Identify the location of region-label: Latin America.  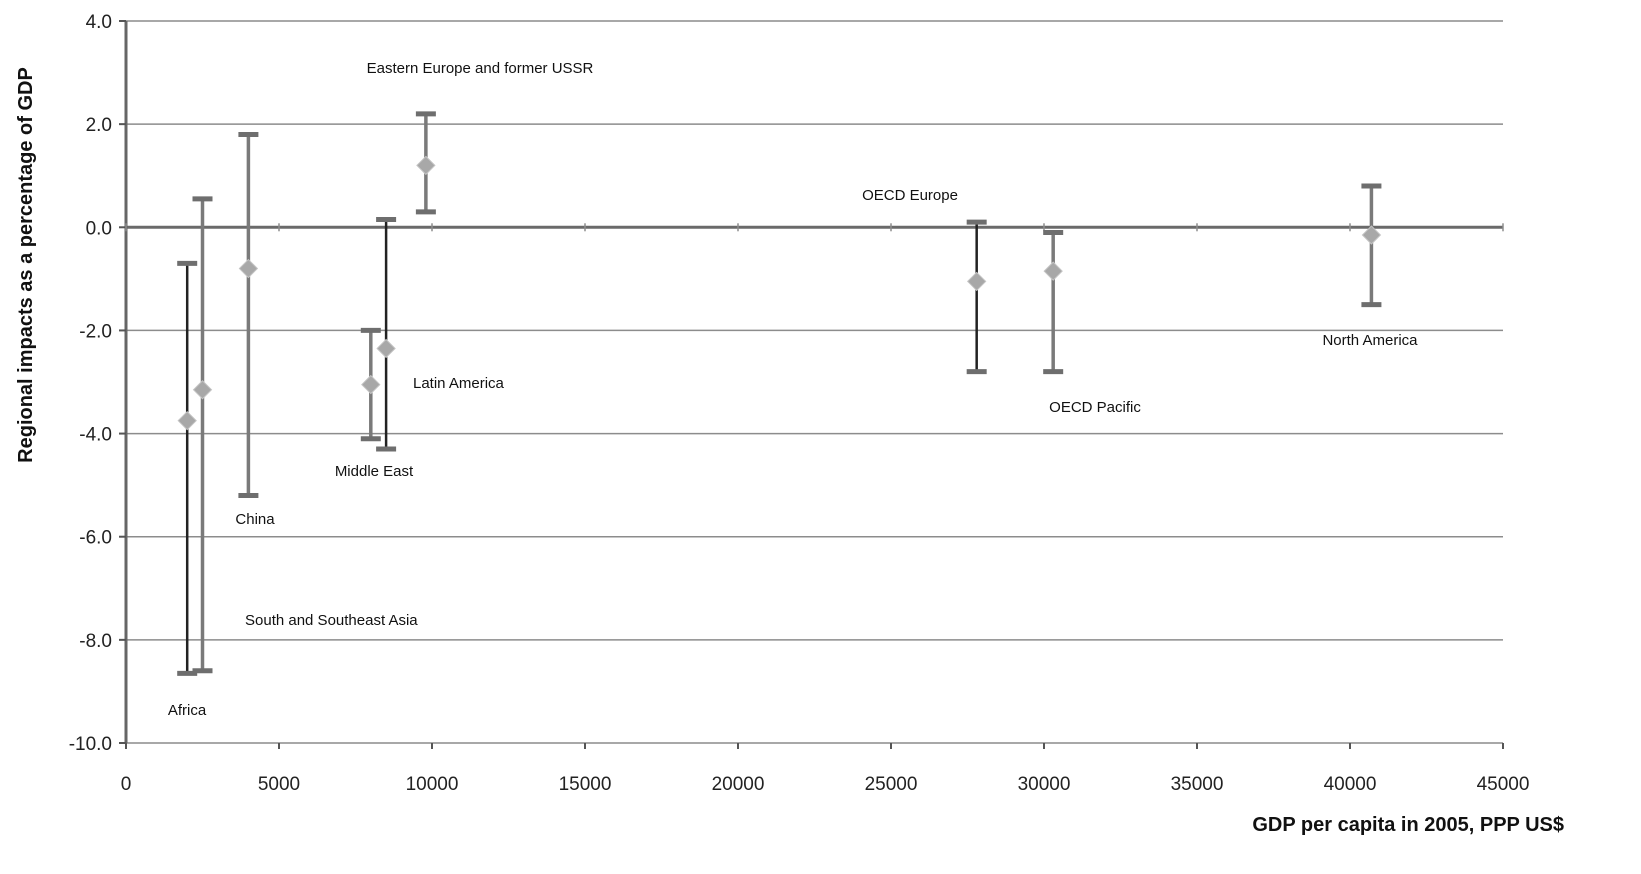
(459, 383).